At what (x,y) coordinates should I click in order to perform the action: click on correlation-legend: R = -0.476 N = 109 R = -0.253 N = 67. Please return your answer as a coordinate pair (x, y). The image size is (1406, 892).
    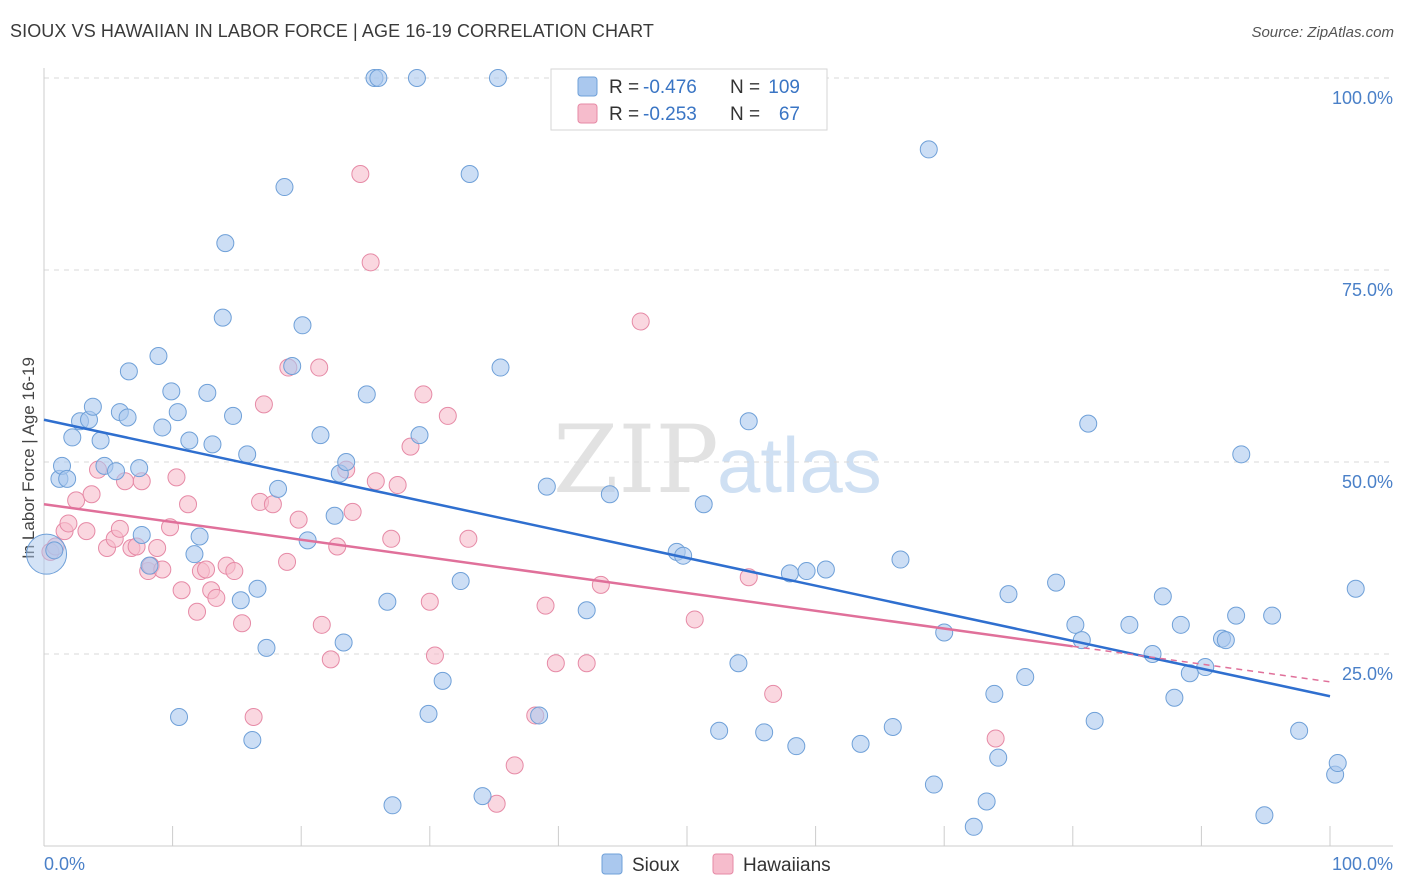
    Looking at the image, I should click on (689, 99).